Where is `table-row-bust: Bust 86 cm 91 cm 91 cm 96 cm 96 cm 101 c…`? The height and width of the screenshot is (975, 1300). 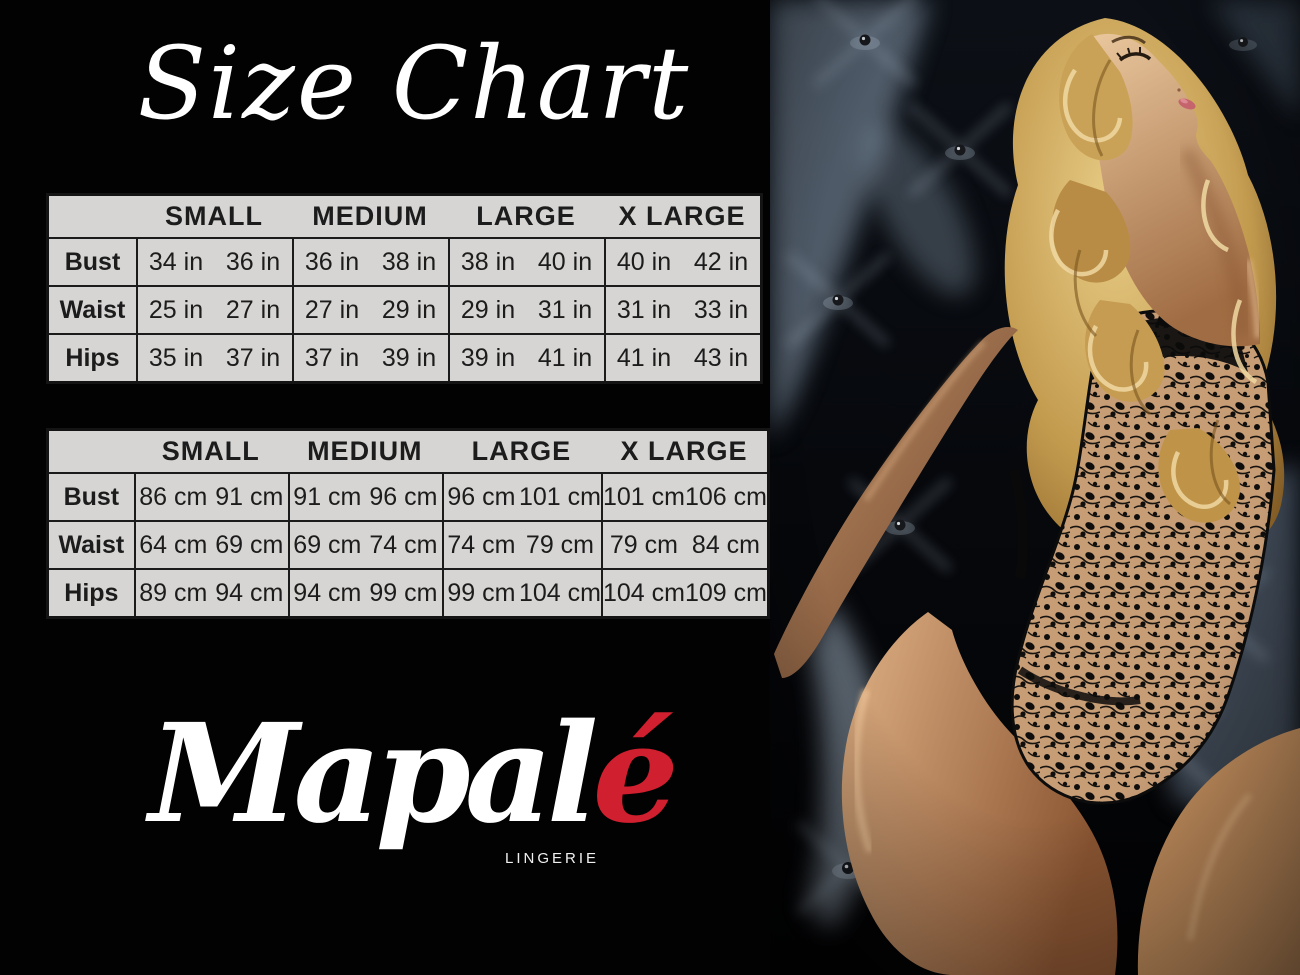
table-row-bust: Bust 86 cm 91 cm 91 cm 96 cm 96 cm 101 c… is located at coordinates (408, 496).